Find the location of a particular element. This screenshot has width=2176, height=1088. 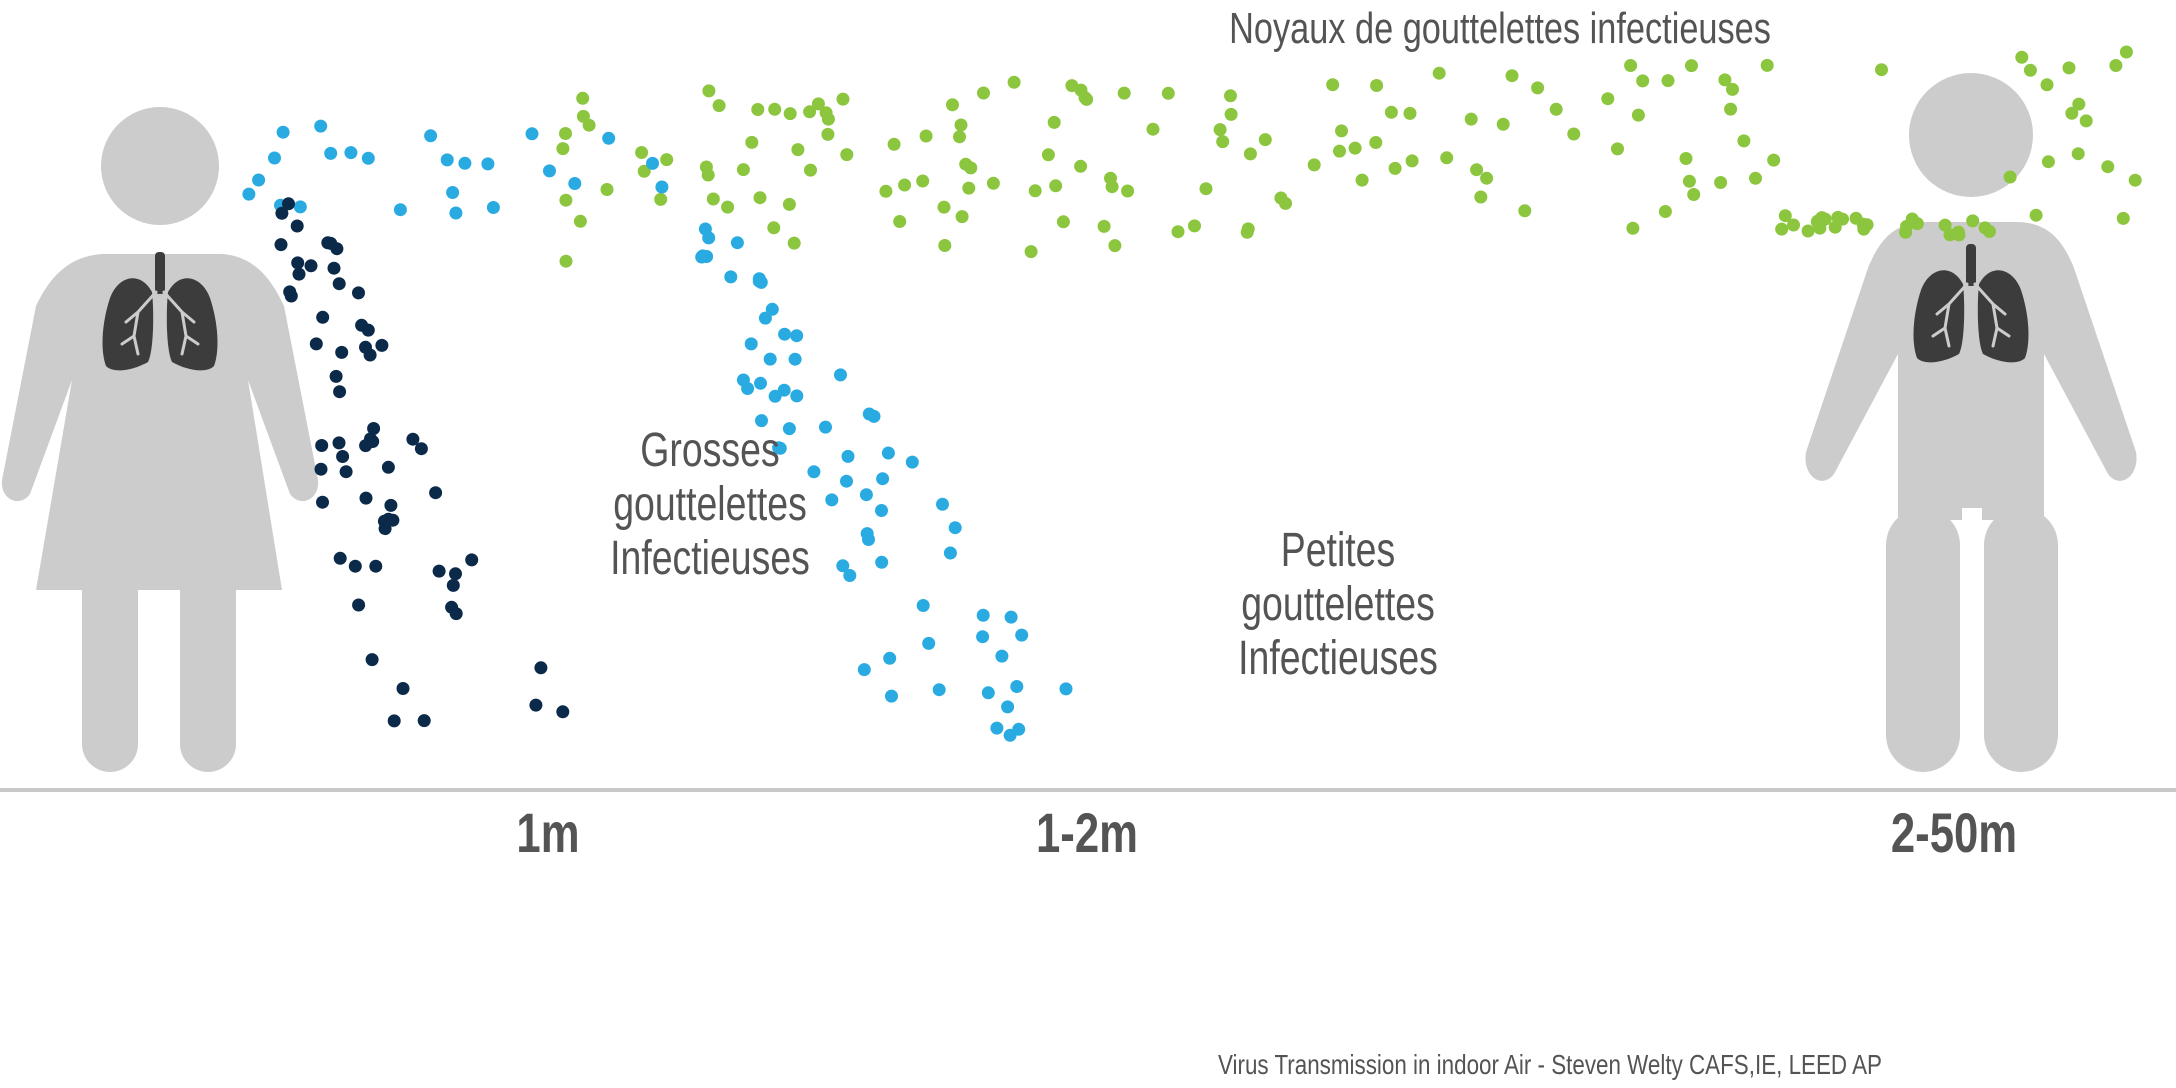

source-body is located at coordinates (160, 422).